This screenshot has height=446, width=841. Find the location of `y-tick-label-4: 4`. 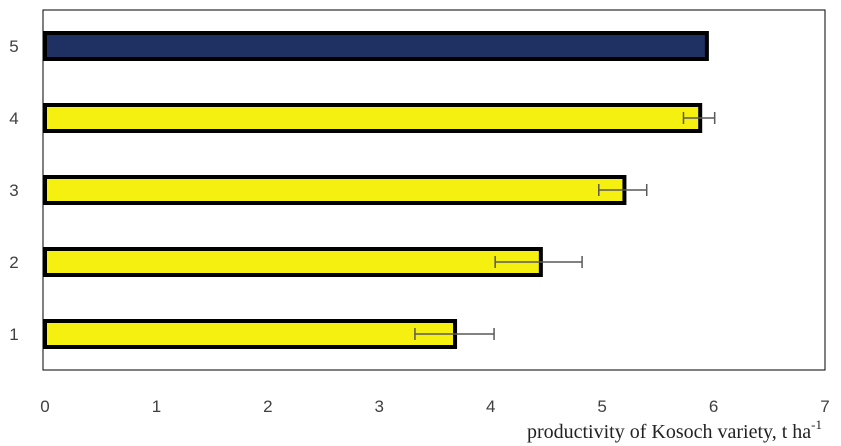

y-tick-label-4: 4 is located at coordinates (13, 118).